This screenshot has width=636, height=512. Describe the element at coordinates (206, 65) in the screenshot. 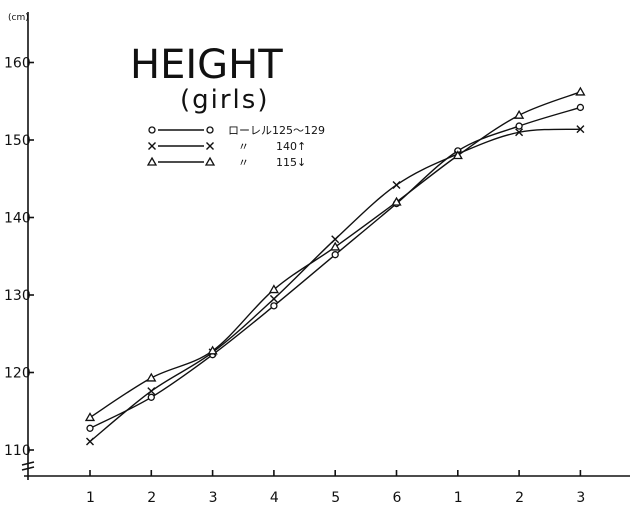

I see `chart-title: HEIGHT` at that location.